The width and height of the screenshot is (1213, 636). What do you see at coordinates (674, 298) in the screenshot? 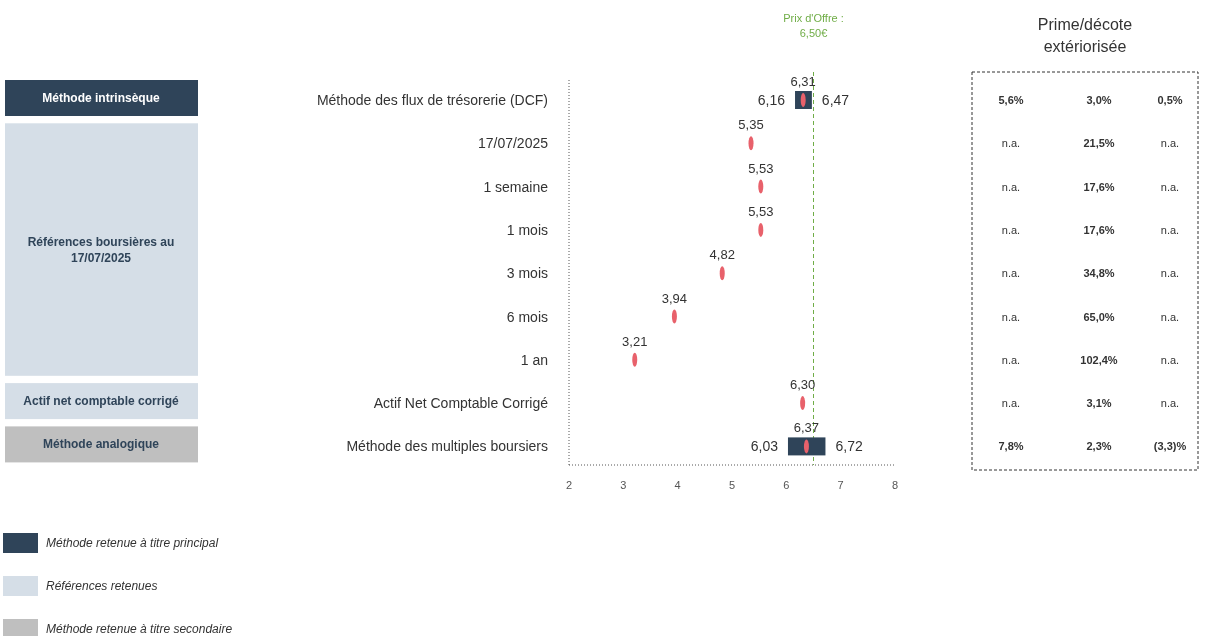
I see `data-label: 3,94` at bounding box center [674, 298].